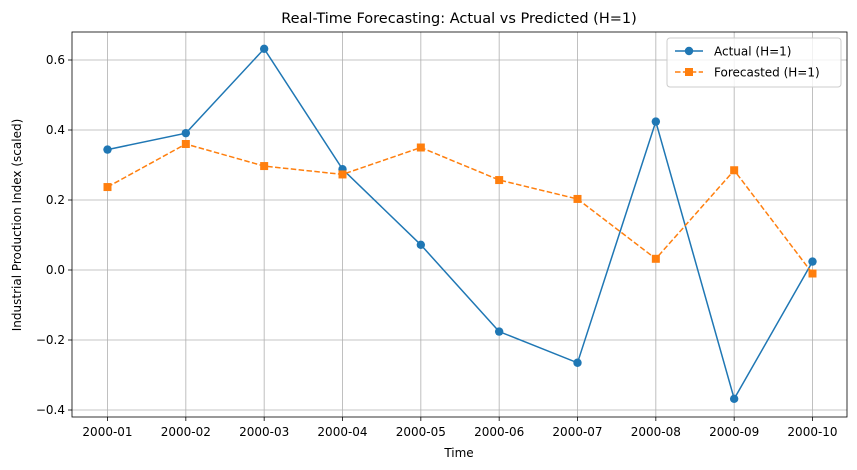  I want to click on y-axis: −0.4 −0.2 0.0 0.2 0.4 0.6, so click(54, 235).